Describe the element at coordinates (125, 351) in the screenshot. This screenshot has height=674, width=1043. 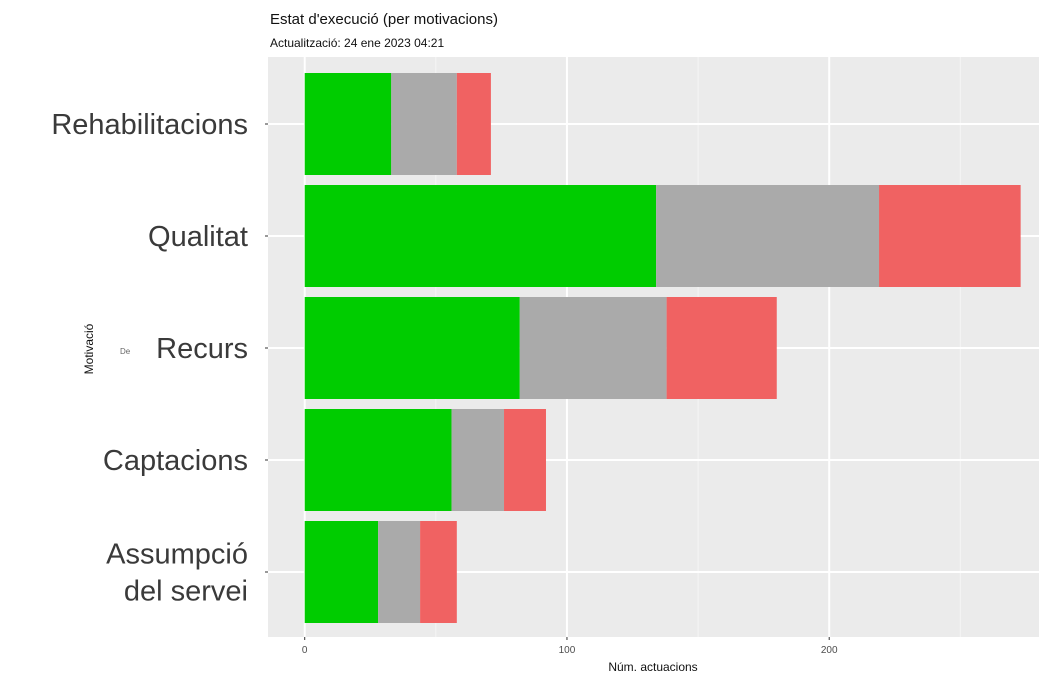
I see `stray-text: De` at that location.